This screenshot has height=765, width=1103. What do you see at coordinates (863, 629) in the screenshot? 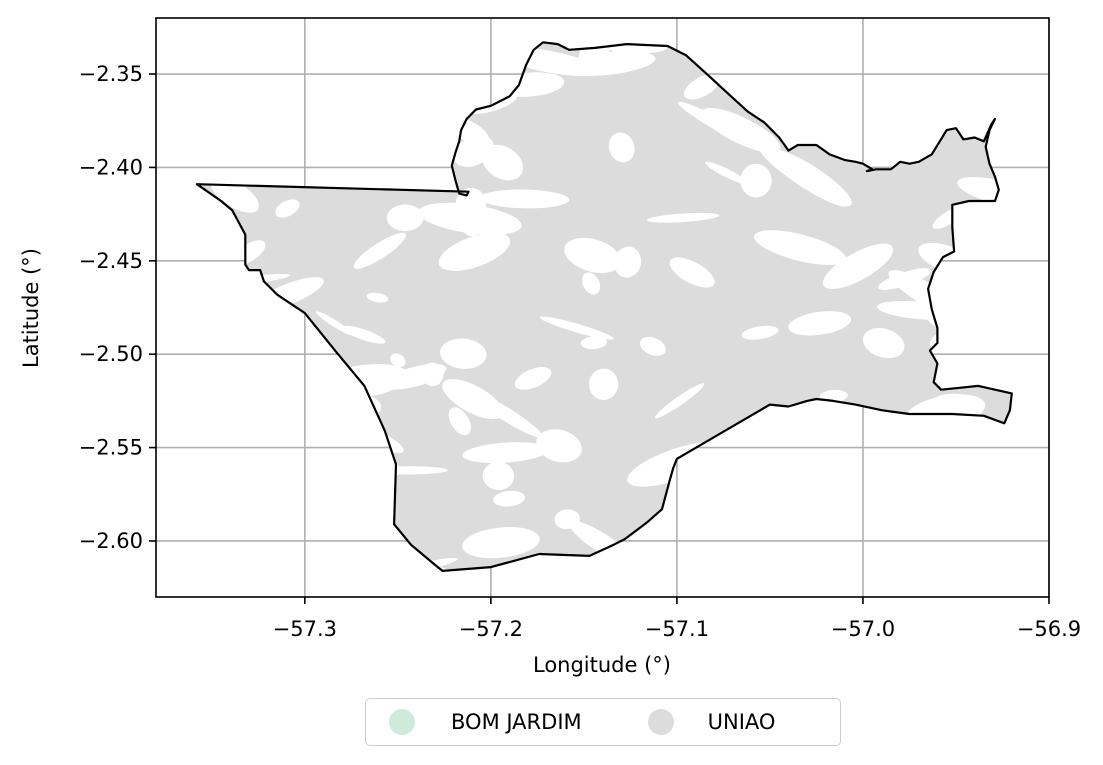
I see `x-tick-label: −57.0` at bounding box center [863, 629].